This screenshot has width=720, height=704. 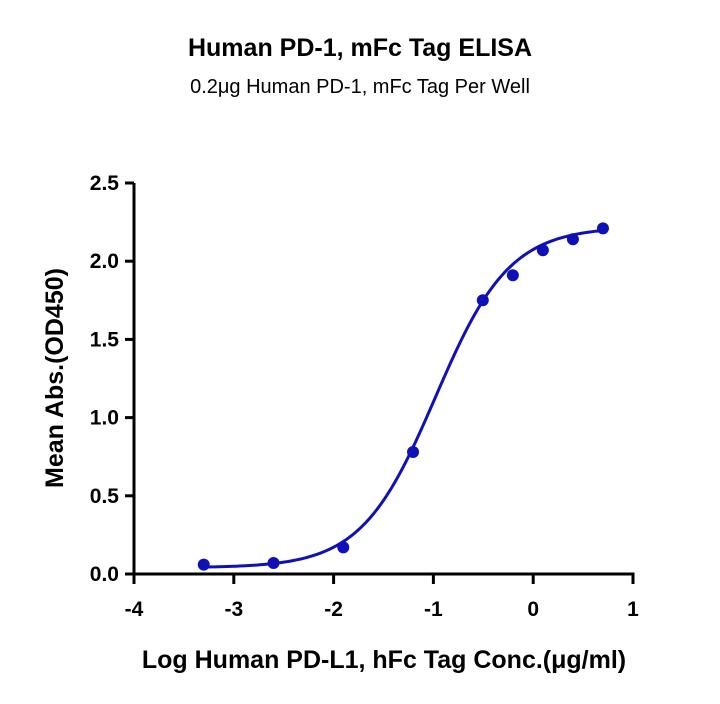 I want to click on x-tick-label: -2, so click(x=333, y=609).